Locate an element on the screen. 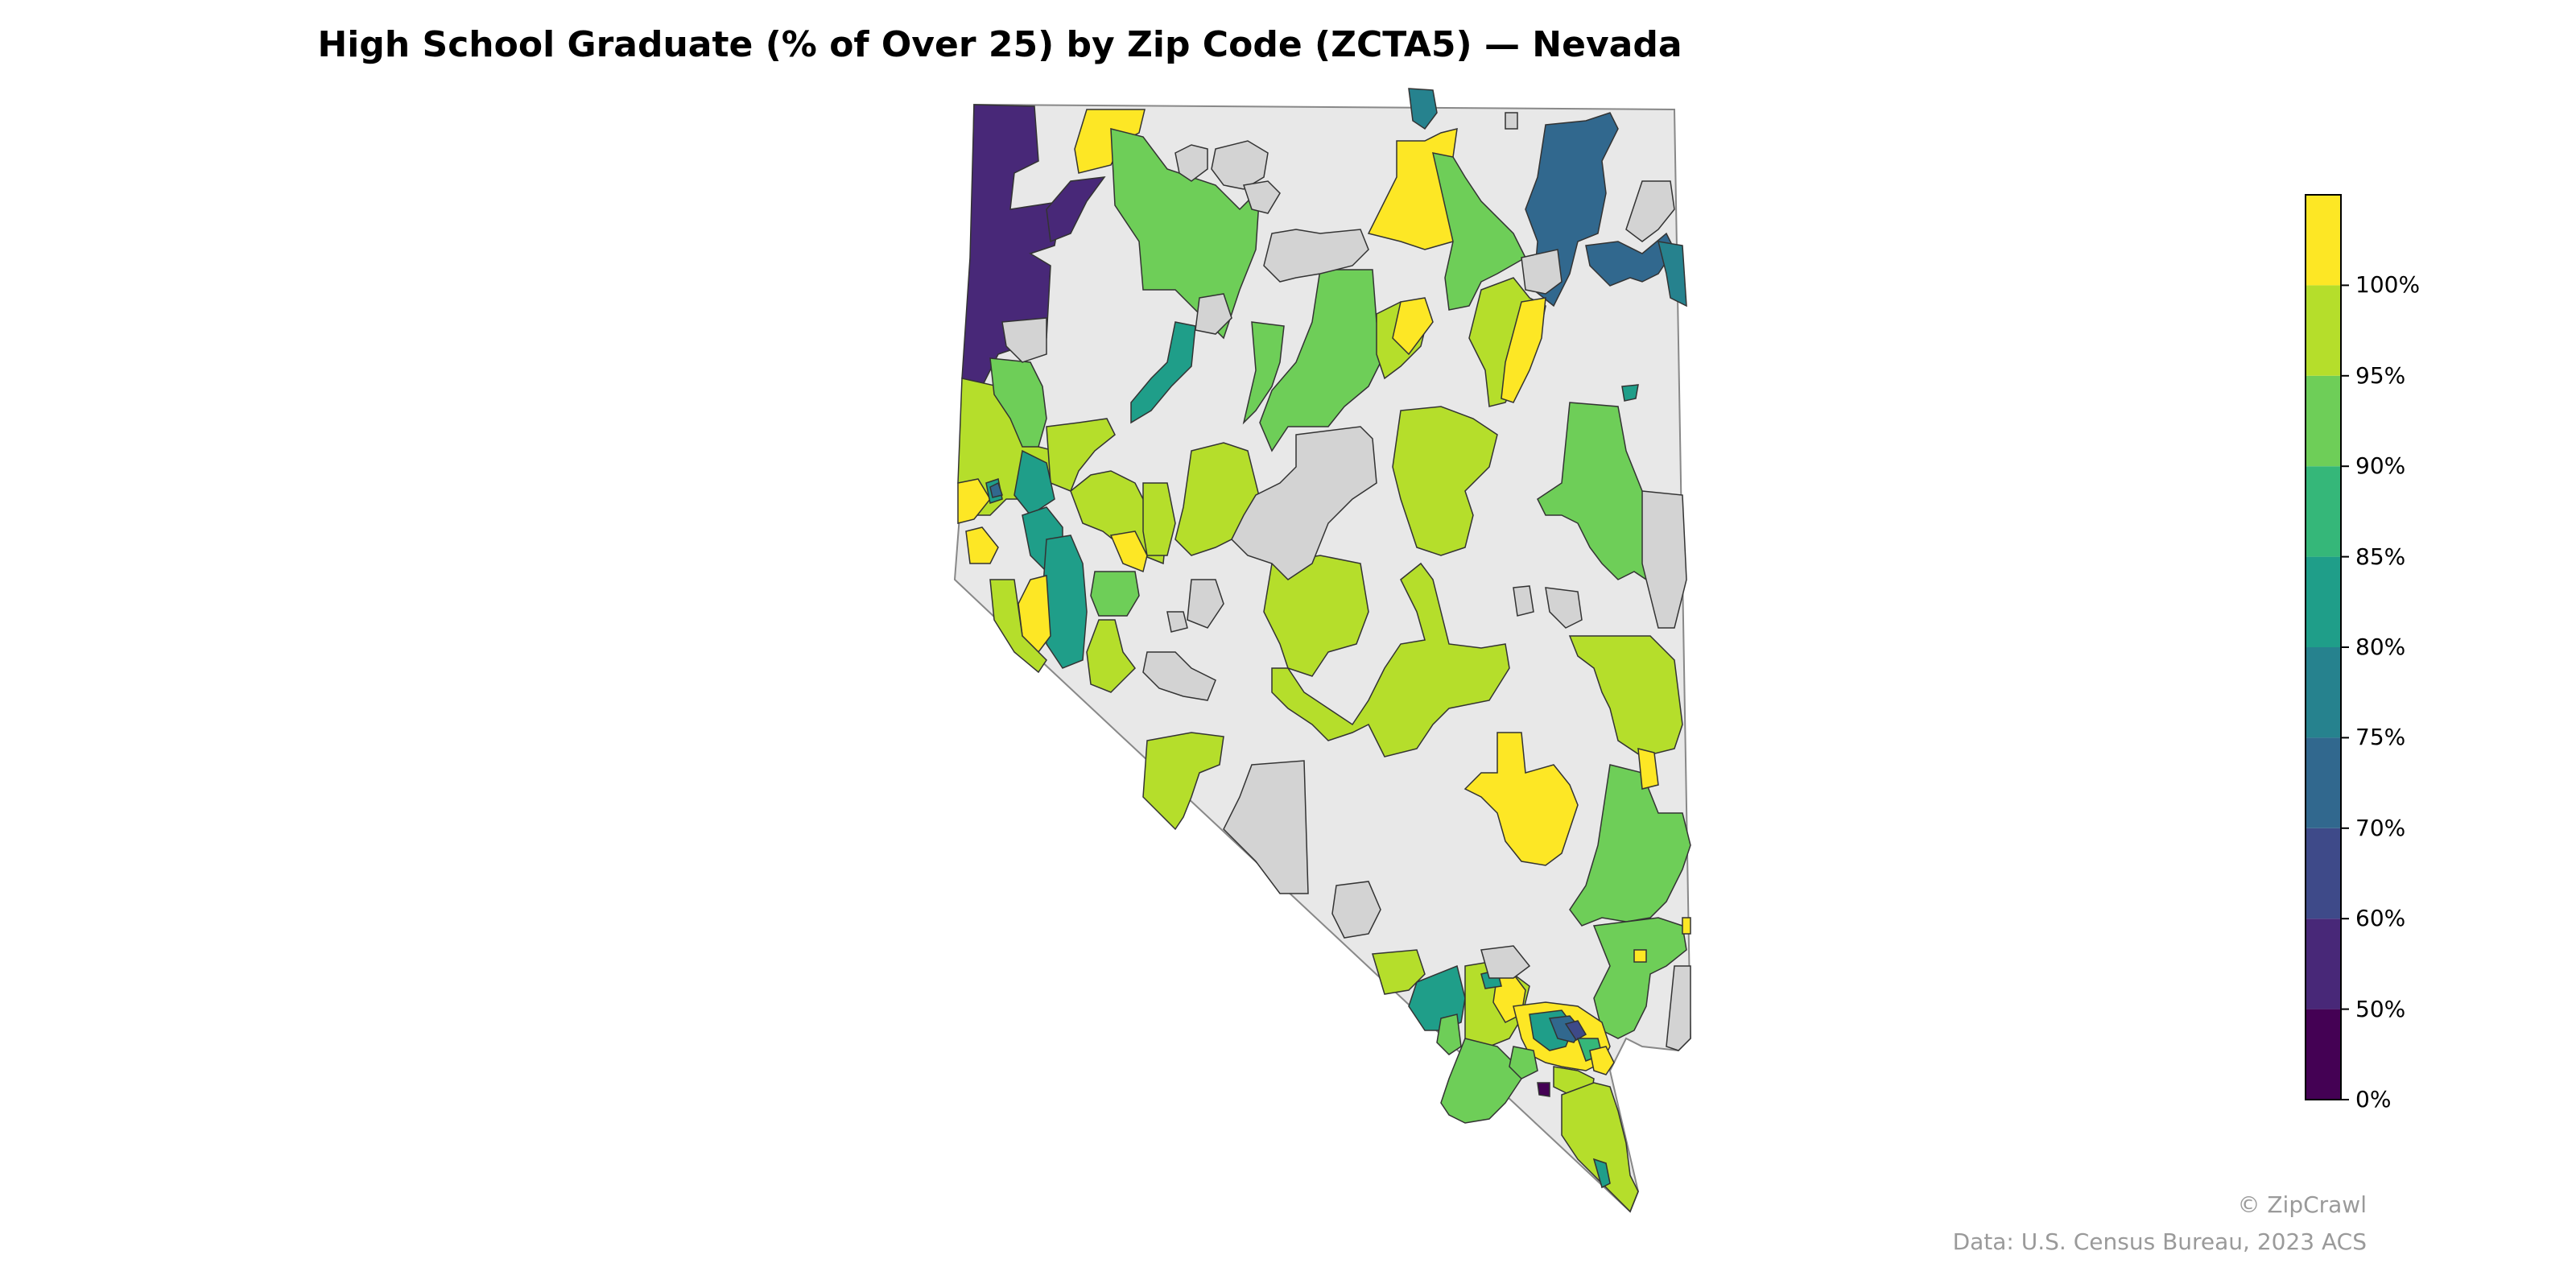  colorbar-tick-label: 90% is located at coordinates (2380, 466).